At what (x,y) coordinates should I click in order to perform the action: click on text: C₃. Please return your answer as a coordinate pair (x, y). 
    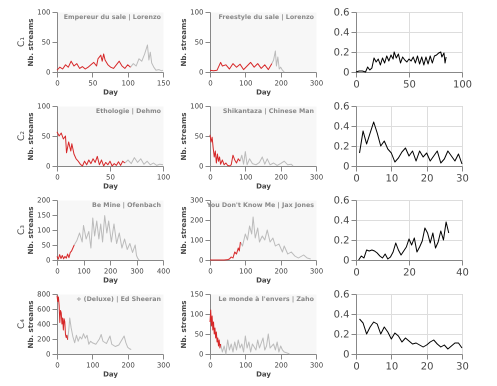
    Looking at the image, I should click on (22, 229).